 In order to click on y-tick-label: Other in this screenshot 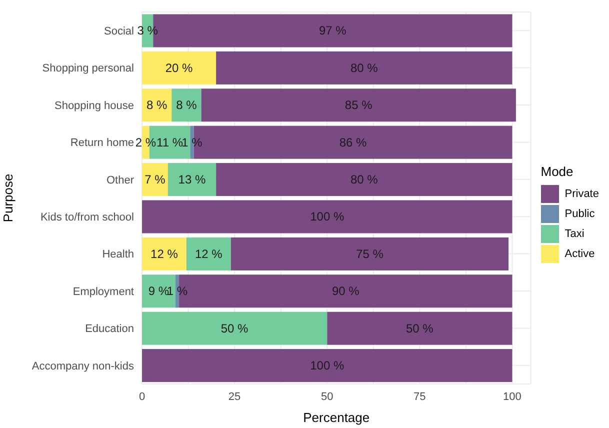, I will do `click(120, 180)`.